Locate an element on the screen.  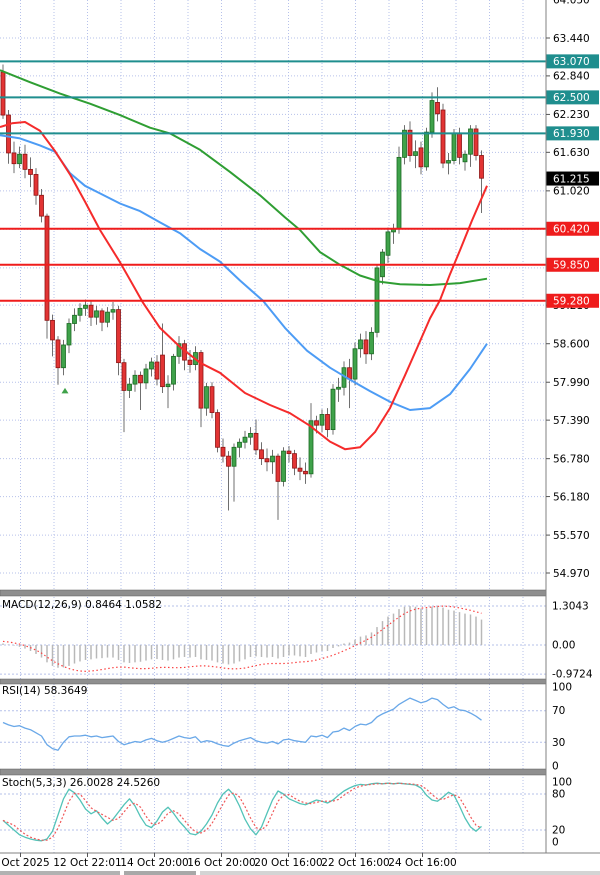
price-badge-label: 59.850 is located at coordinates (571, 266).